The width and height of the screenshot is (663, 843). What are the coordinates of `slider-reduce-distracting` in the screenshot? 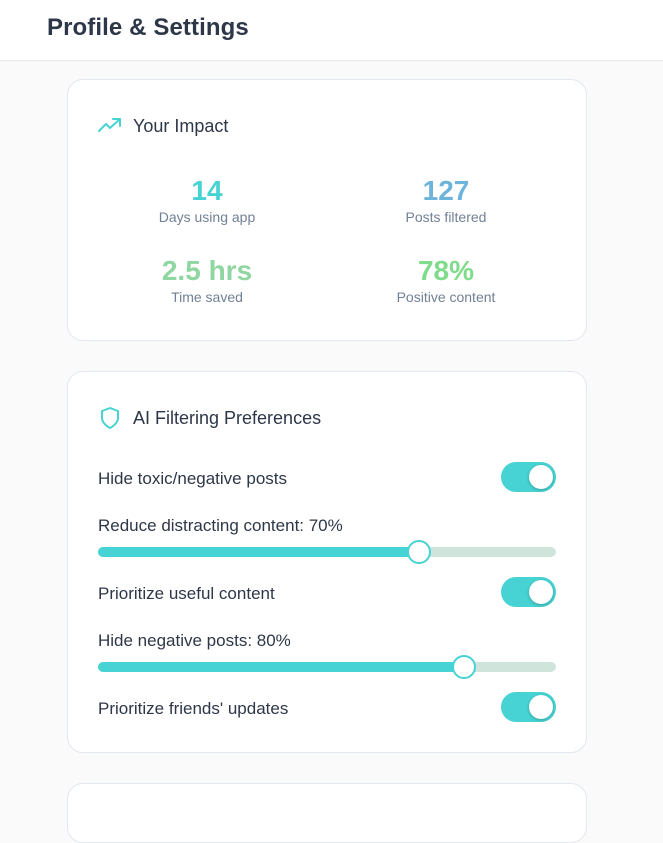 It's located at (327, 552).